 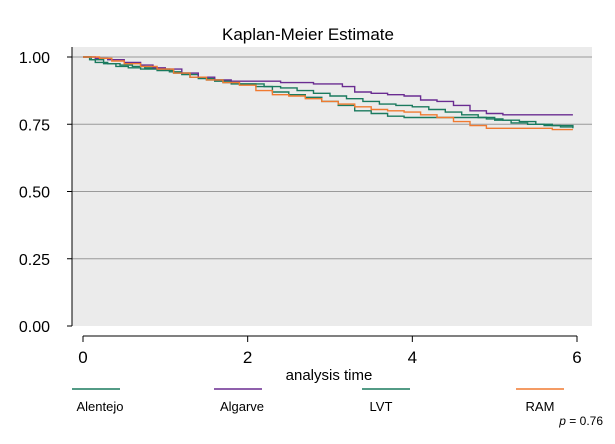 What do you see at coordinates (247, 357) in the screenshot?
I see `x-tick-label: 2` at bounding box center [247, 357].